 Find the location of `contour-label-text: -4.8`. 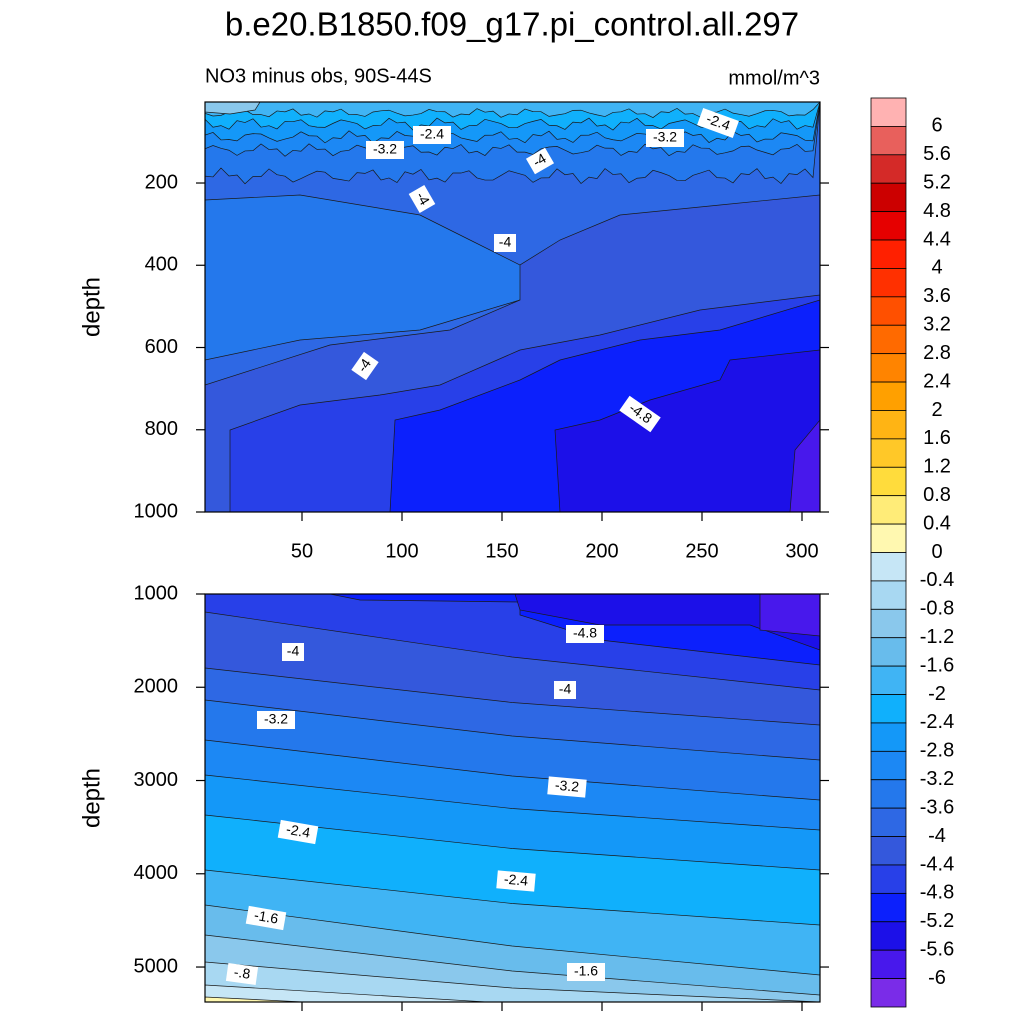

contour-label-text: -4.8 is located at coordinates (585, 633).